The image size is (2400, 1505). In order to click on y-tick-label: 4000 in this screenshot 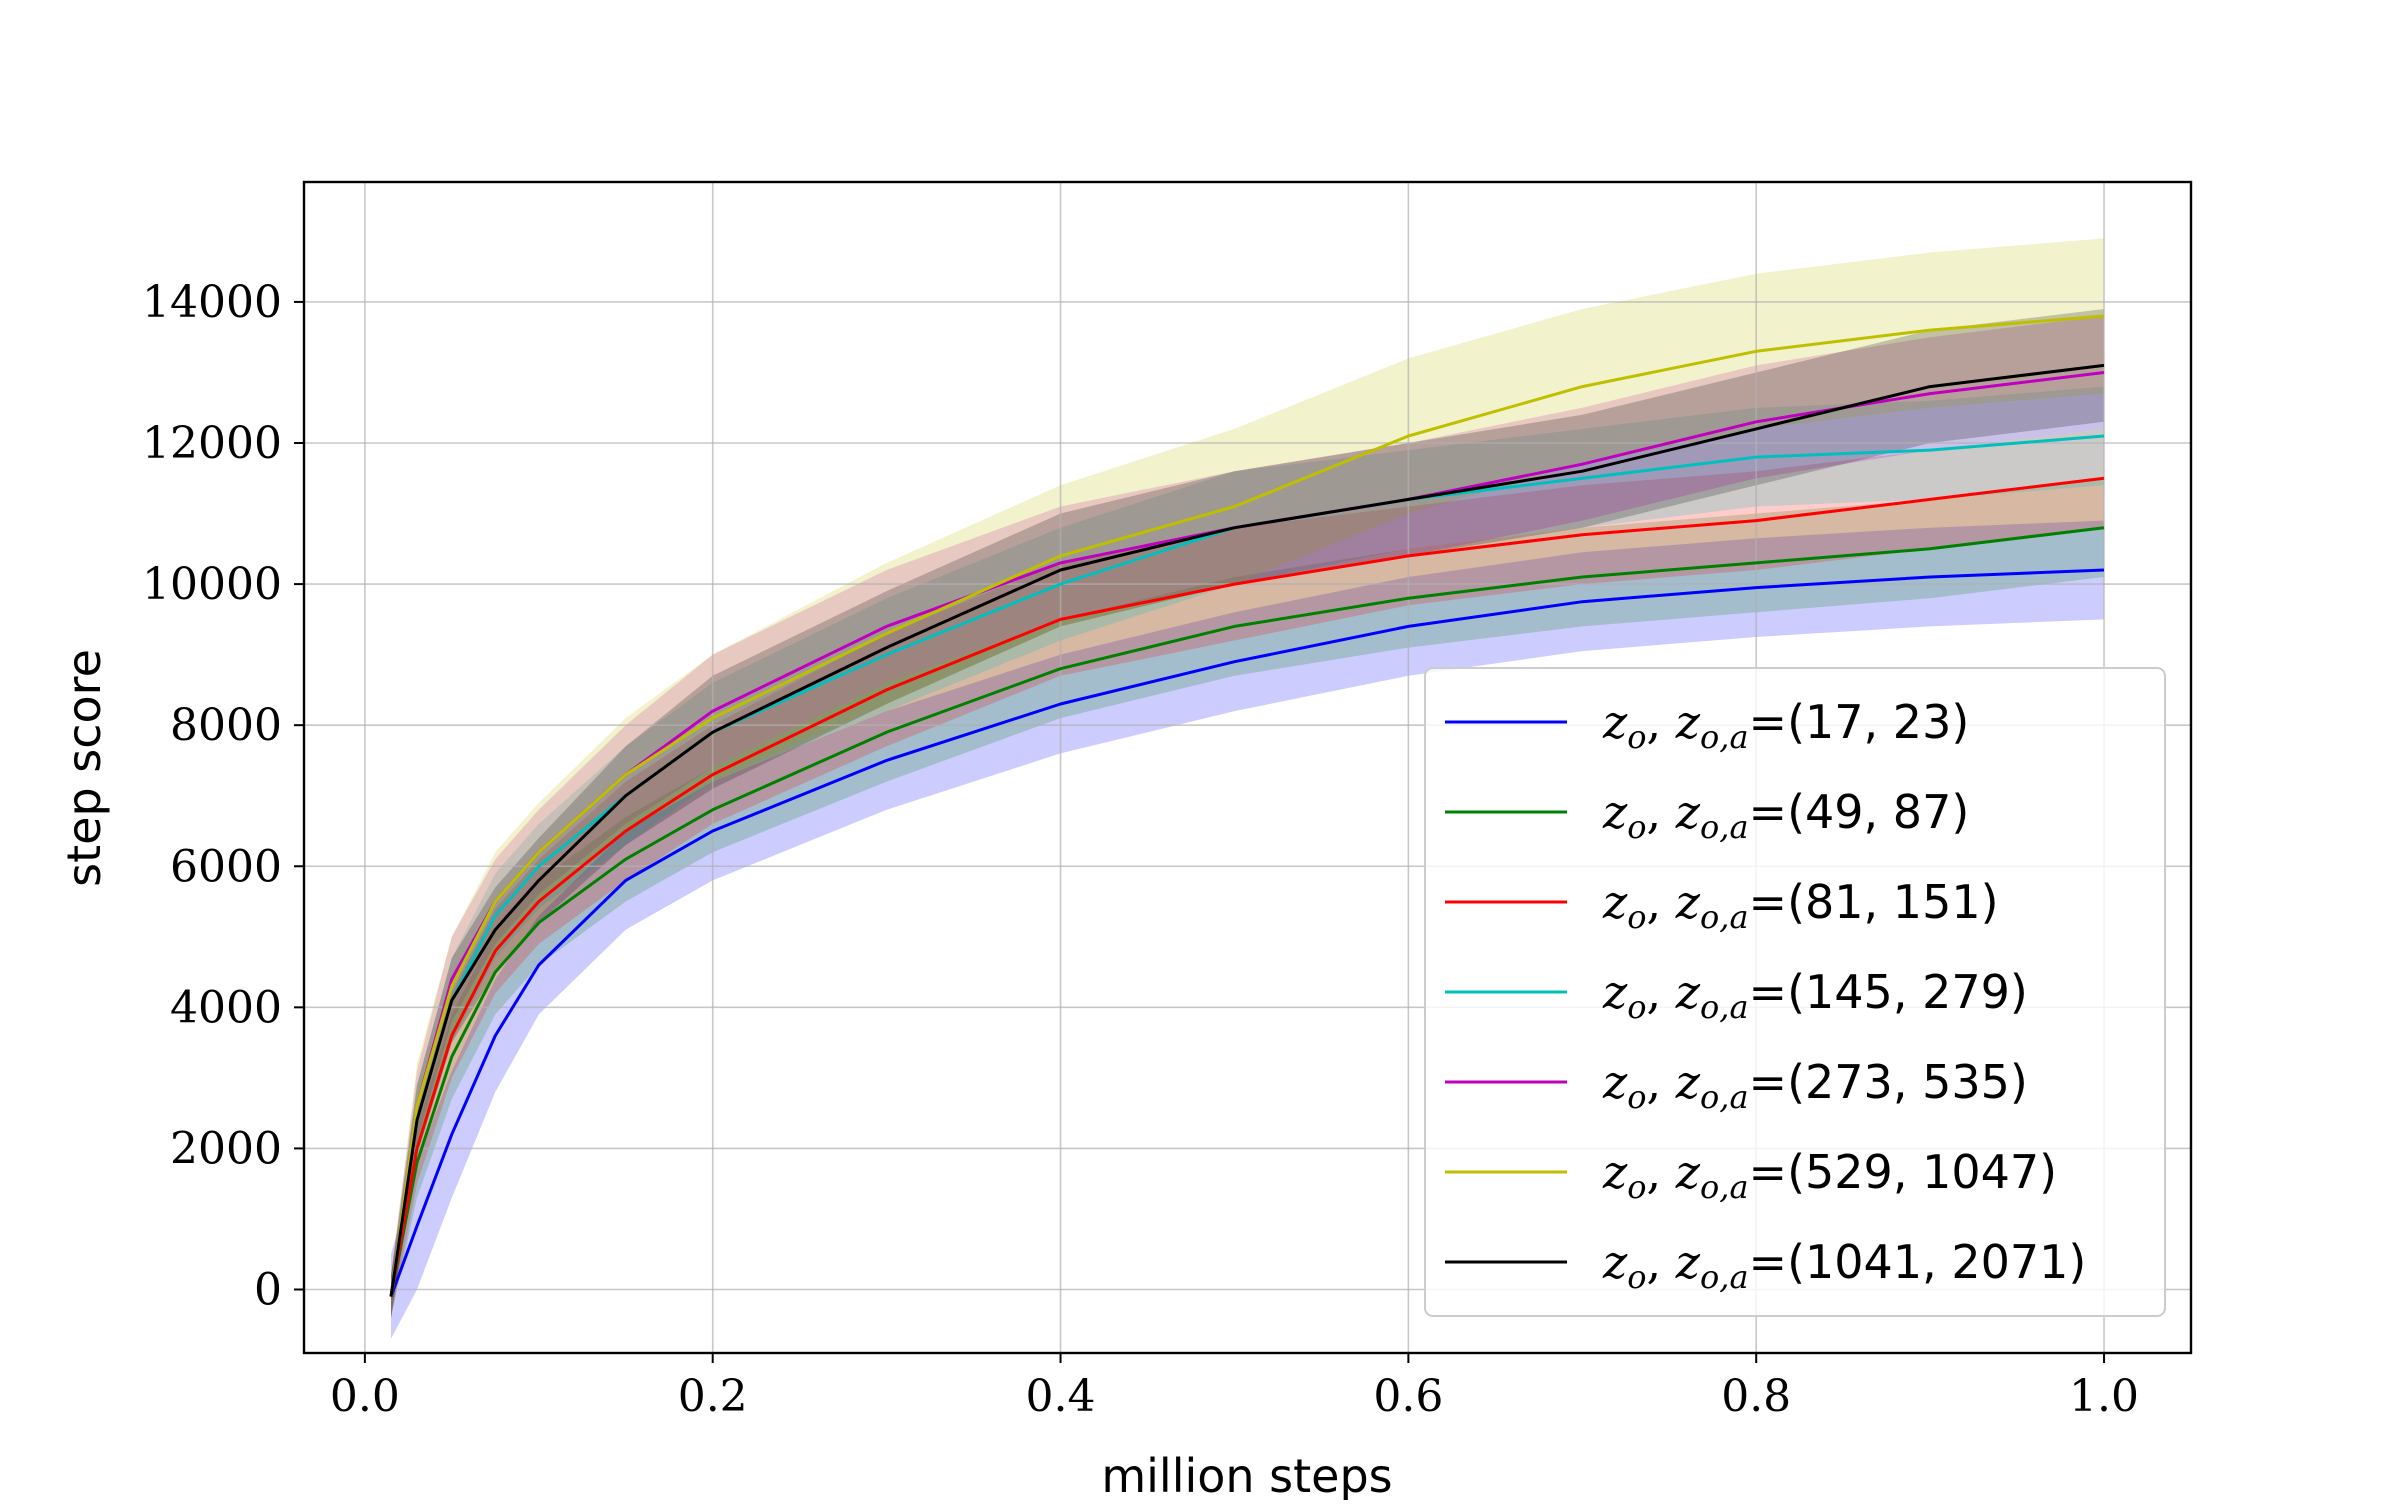, I will do `click(226, 1007)`.